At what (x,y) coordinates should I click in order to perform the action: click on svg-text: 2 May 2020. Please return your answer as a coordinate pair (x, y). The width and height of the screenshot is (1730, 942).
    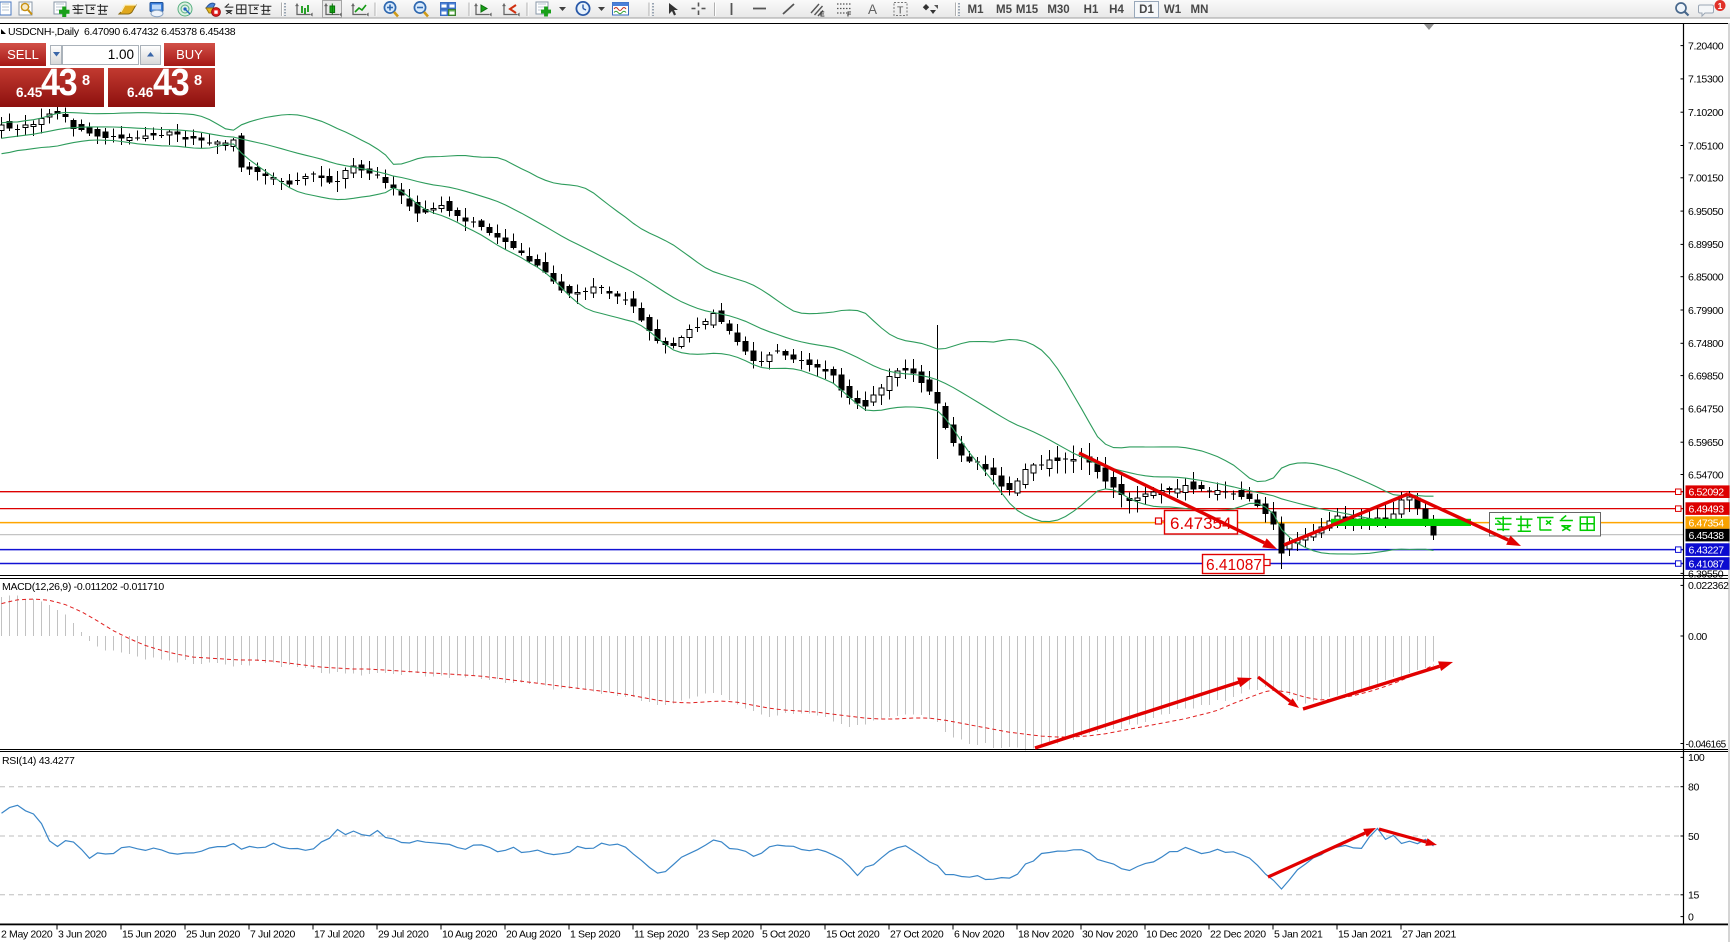
    Looking at the image, I should click on (27, 935).